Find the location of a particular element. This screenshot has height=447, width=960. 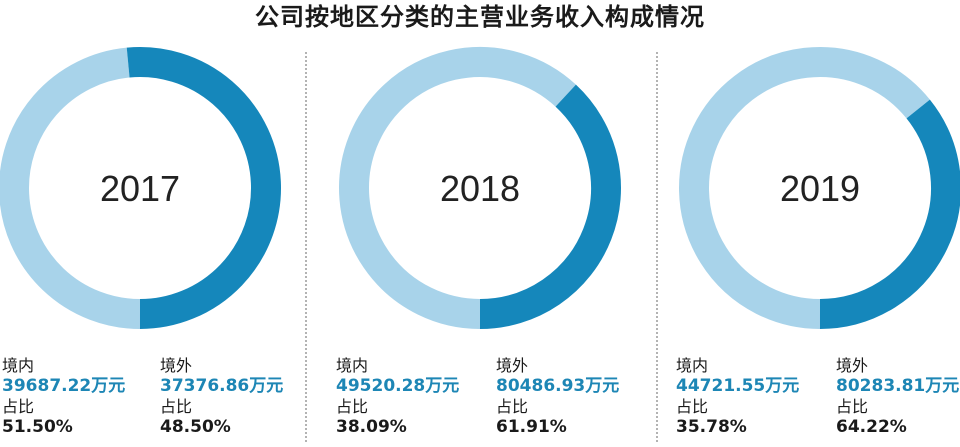

domestic-amount: 49520.28万元 is located at coordinates (398, 386).